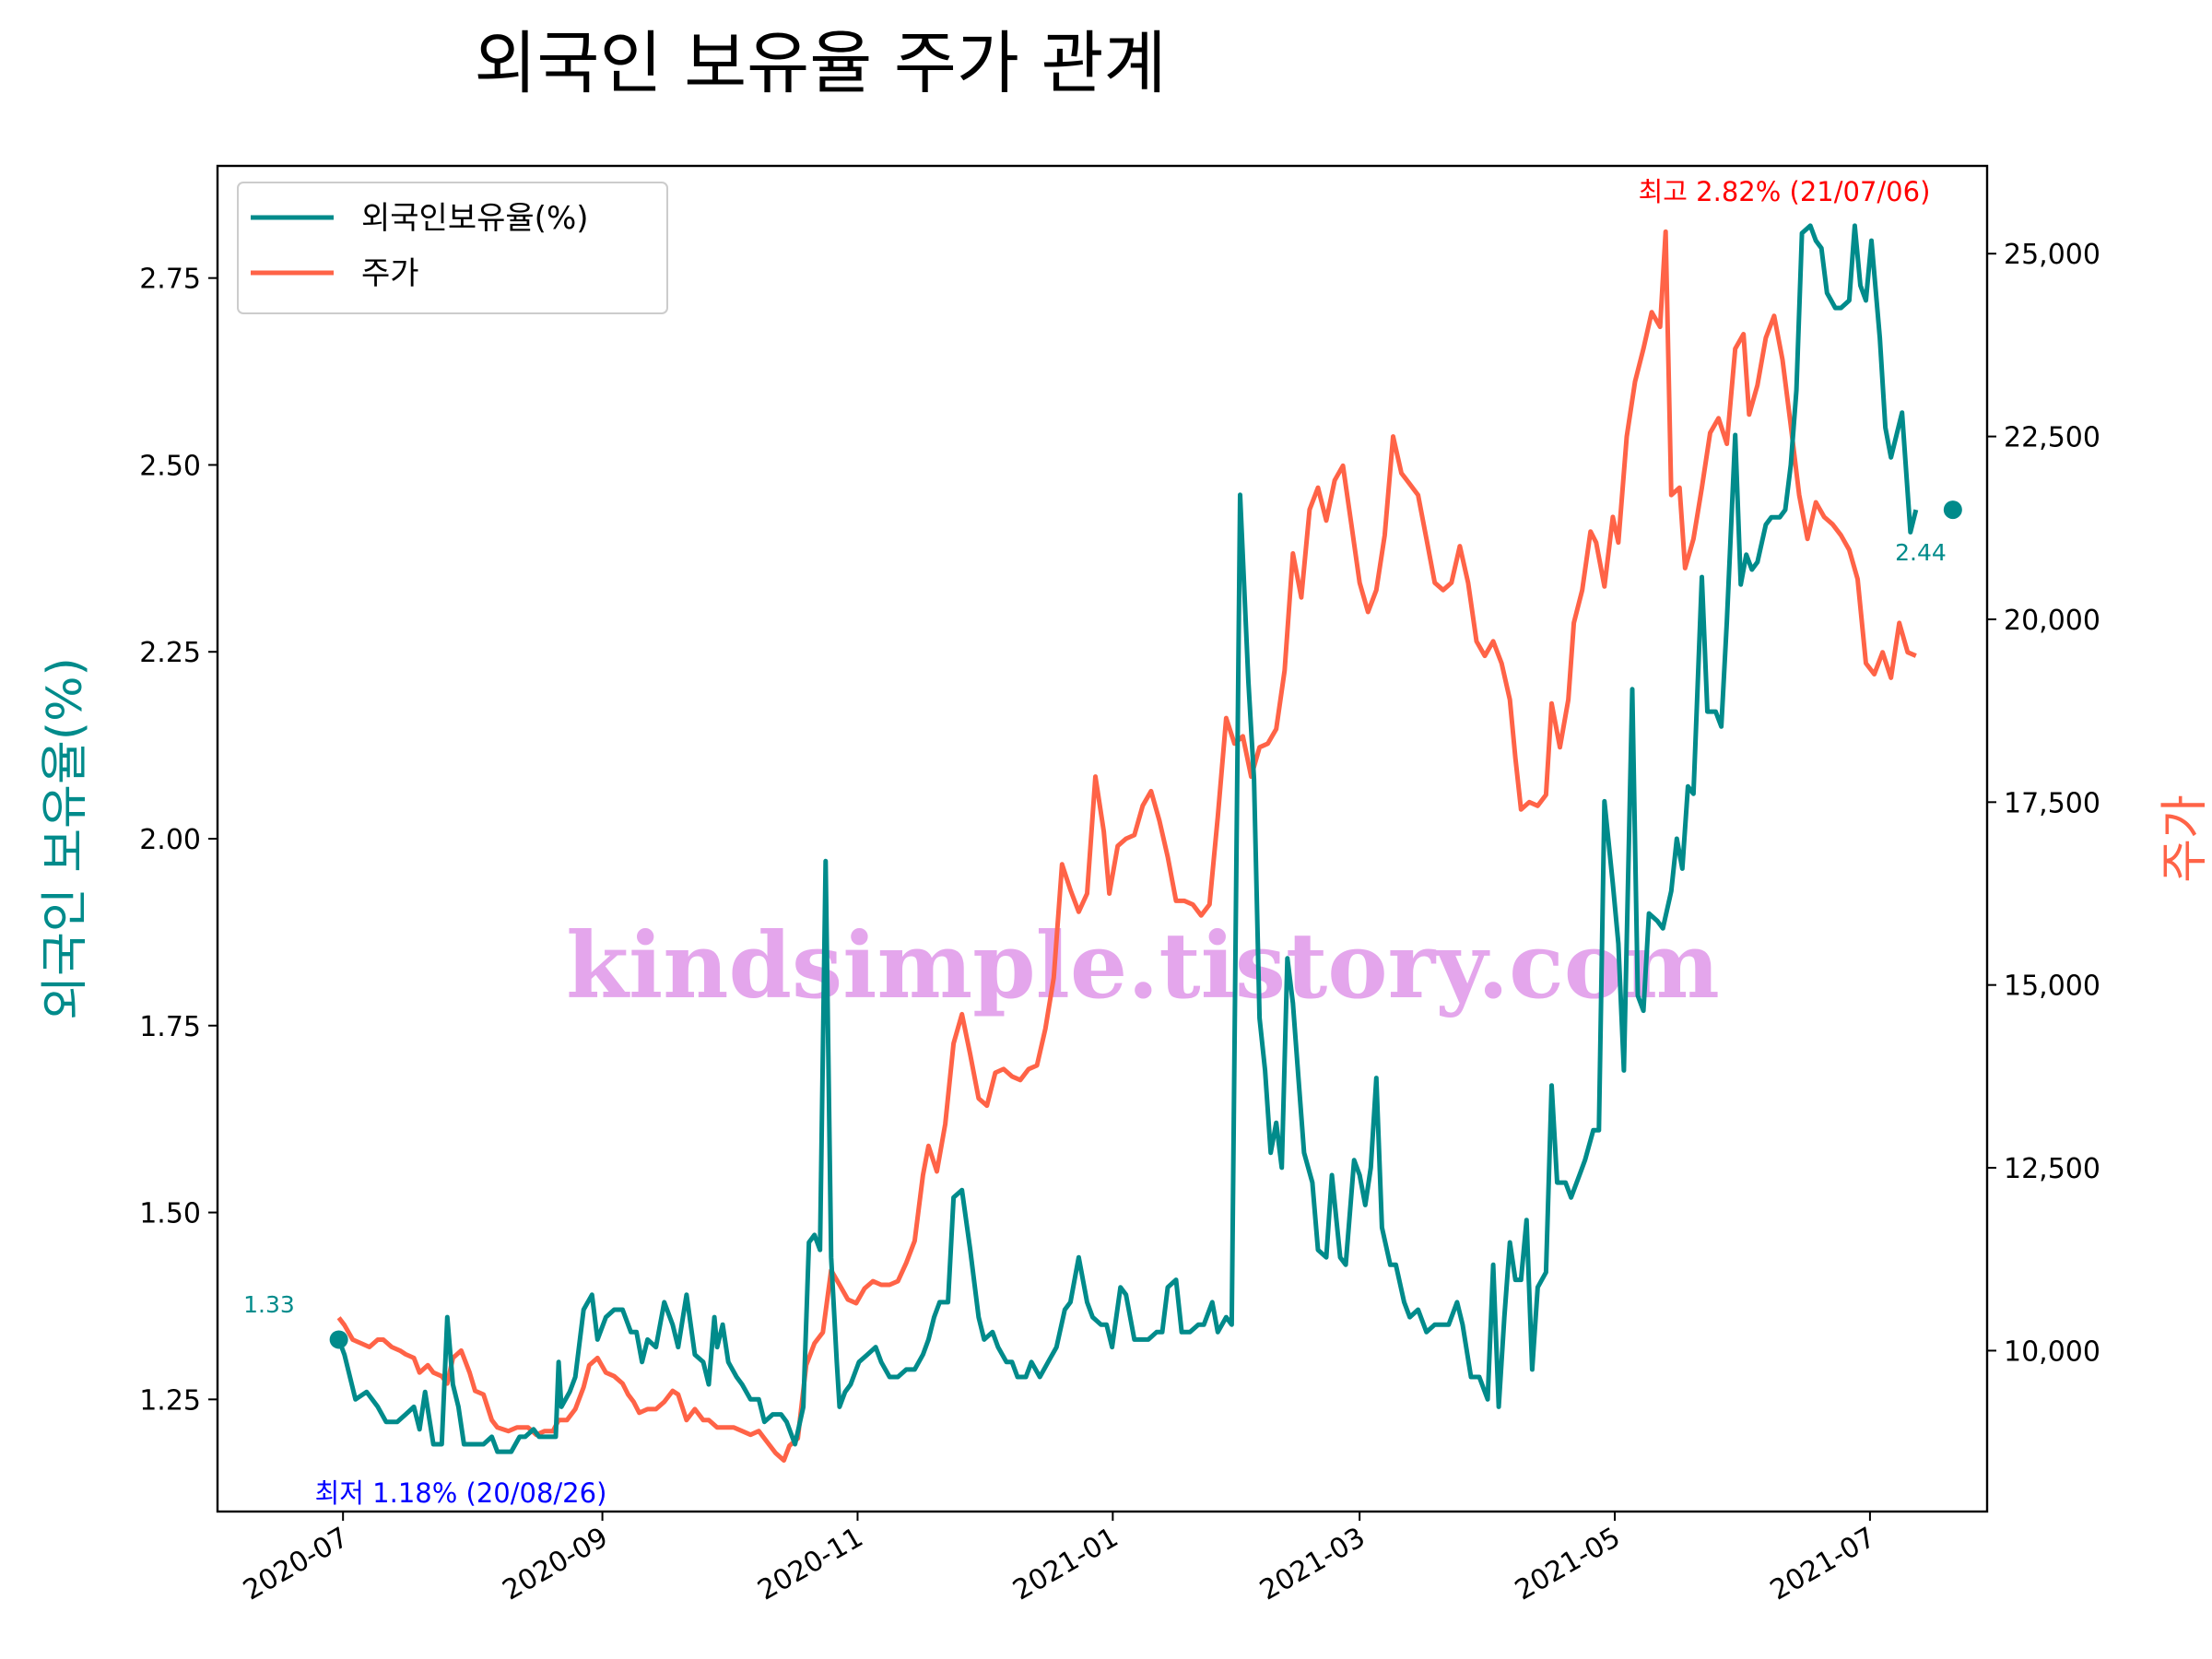 The width and height of the screenshot is (2212, 1659). Describe the element at coordinates (1921, 552) in the screenshot. I see `end-value-label: 2.44` at that location.